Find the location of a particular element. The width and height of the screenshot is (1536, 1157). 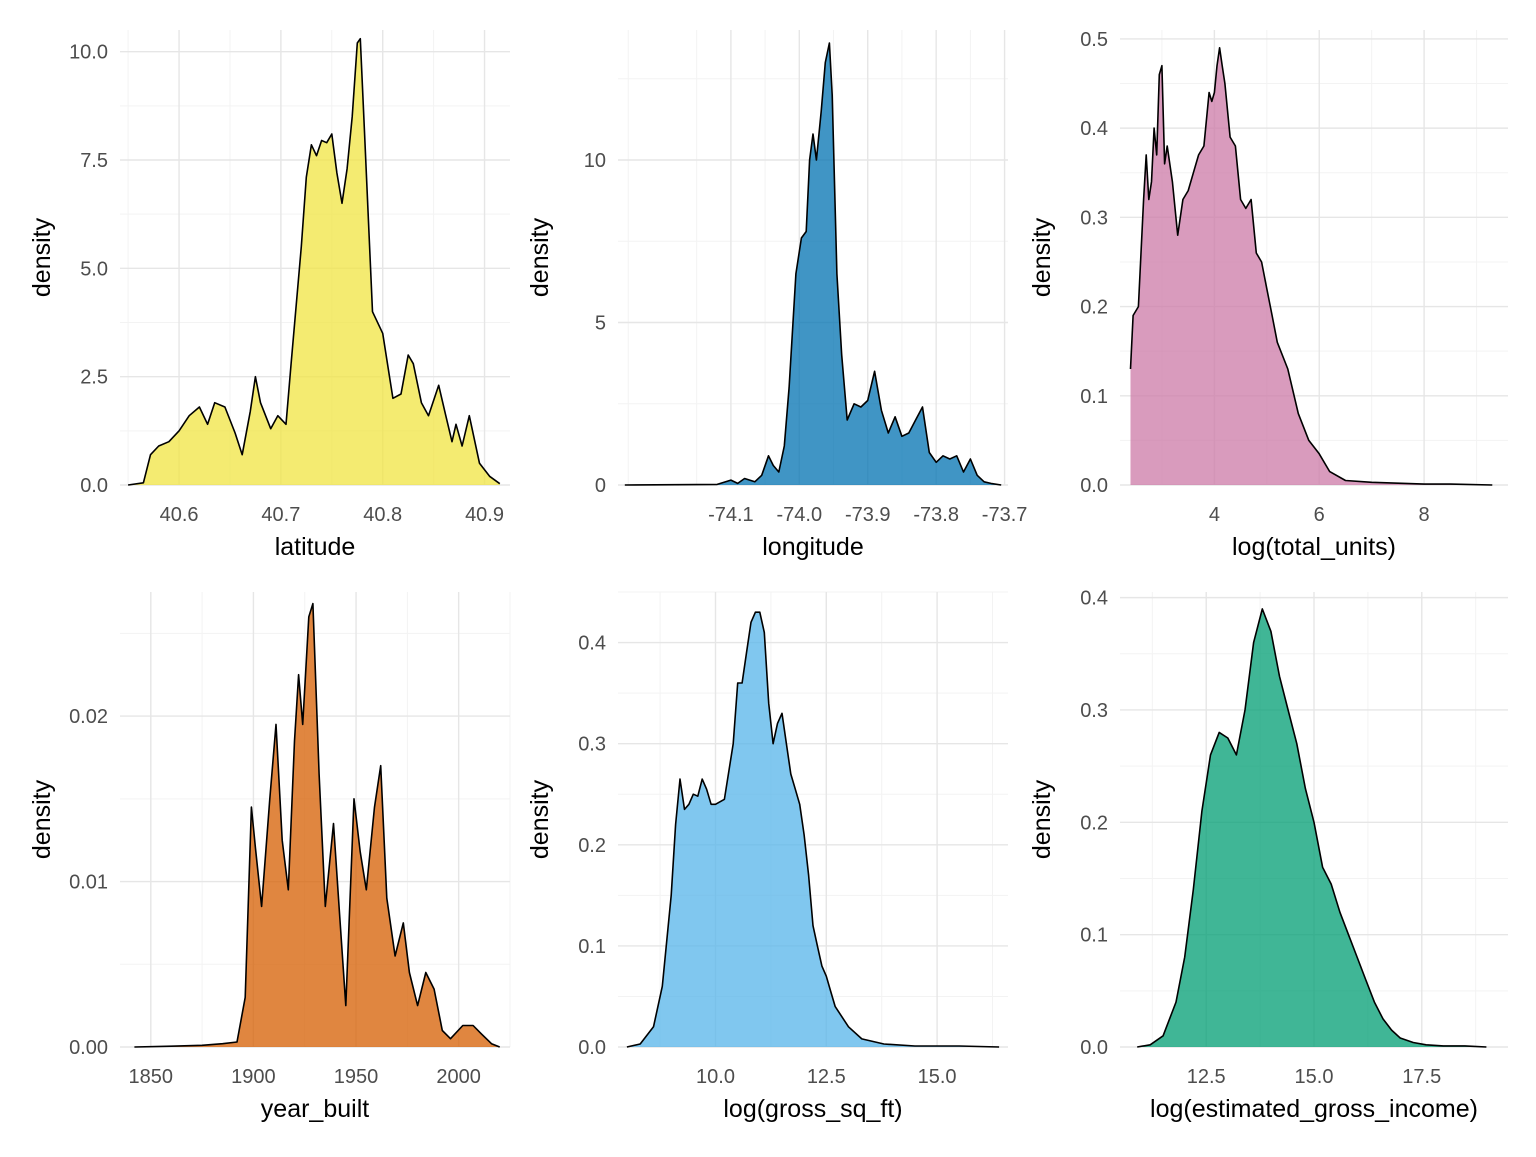

y-tick-label: 5.0 is located at coordinates (94, 269).